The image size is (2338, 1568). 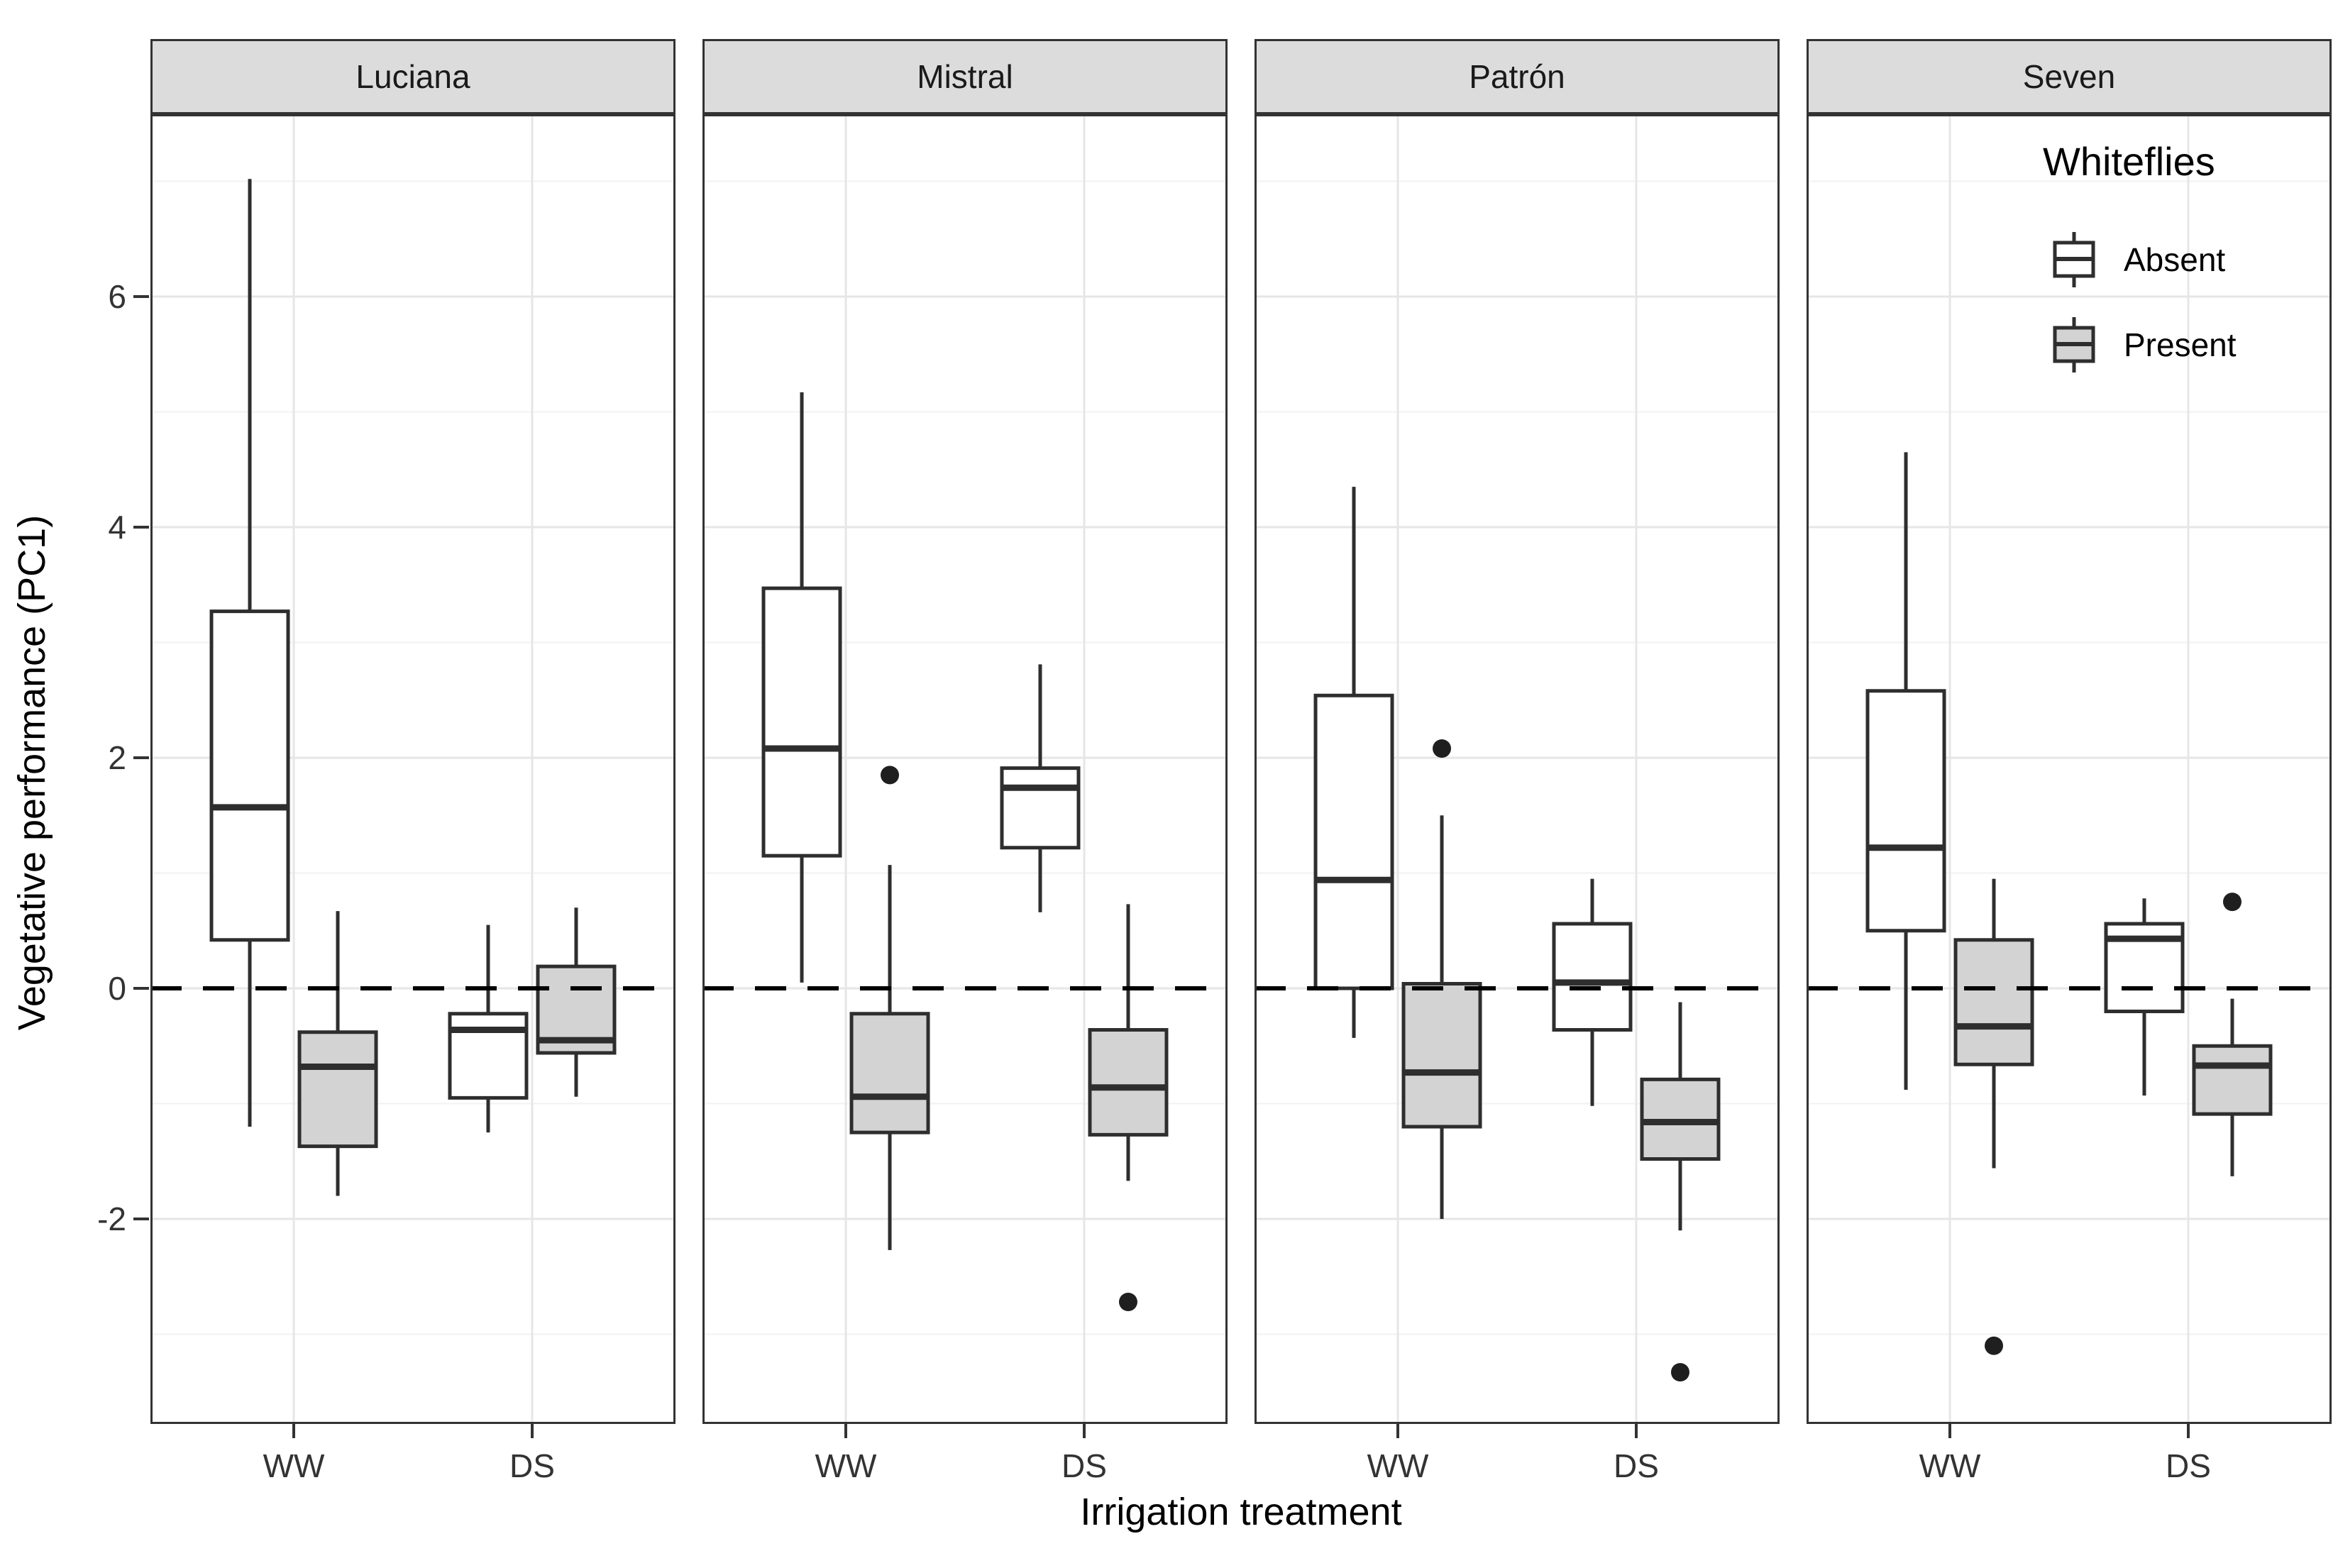 What do you see at coordinates (1084, 1431) in the screenshot?
I see `x-tick-mark-mistral-ds` at bounding box center [1084, 1431].